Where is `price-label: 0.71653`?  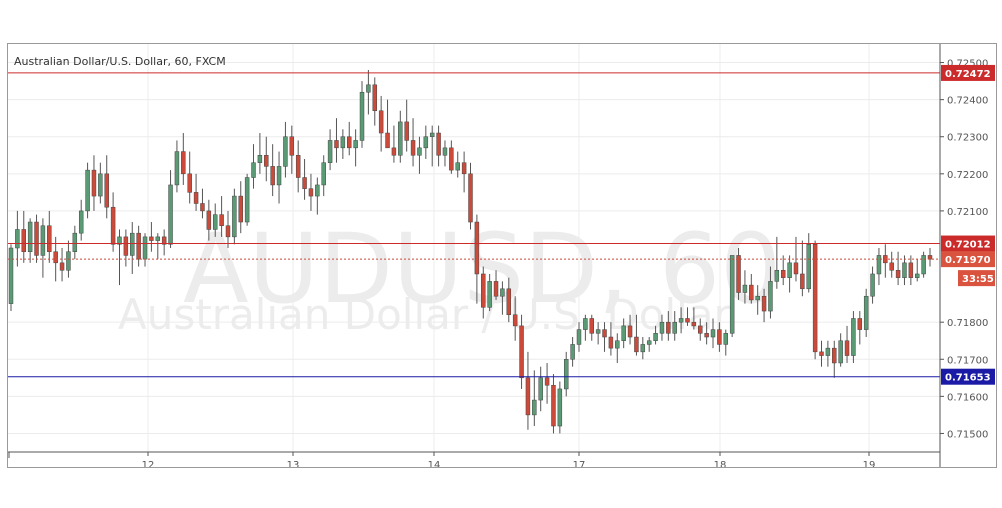
price-label: 0.71653 is located at coordinates (968, 378).